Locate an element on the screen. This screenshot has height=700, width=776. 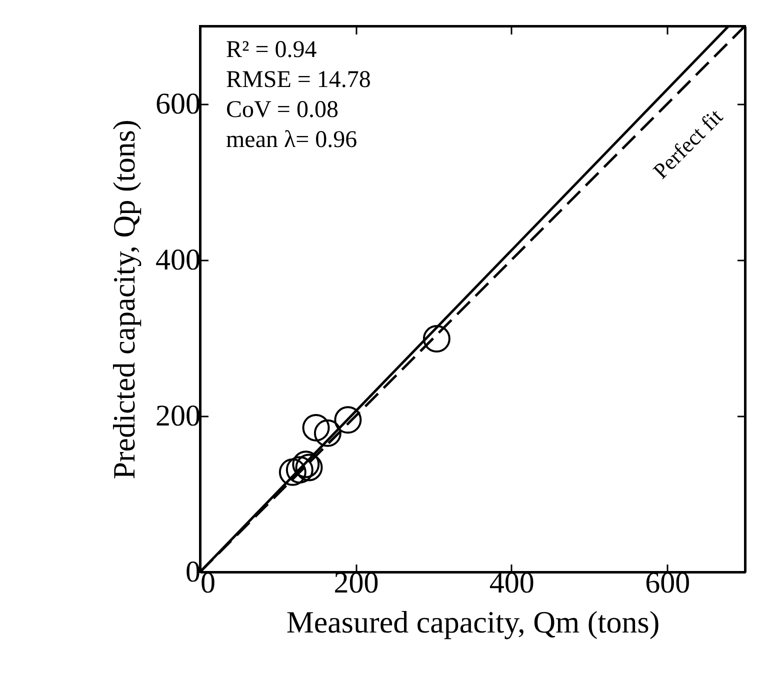
annotation: R² = 0.94 is located at coordinates (271, 50).